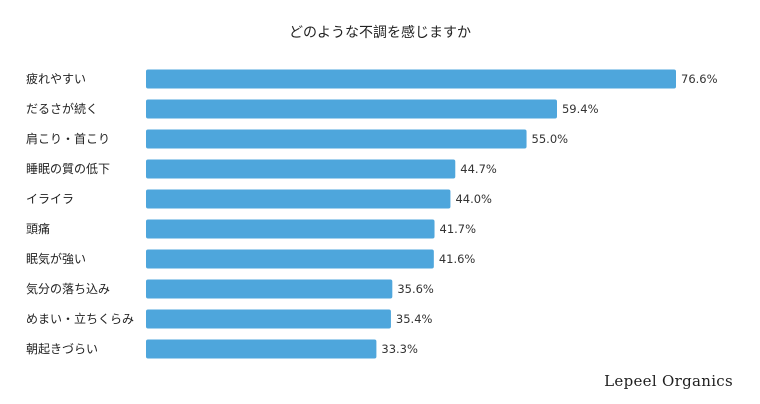  I want to click on category-label: 気分の落ち込み, so click(68, 288).